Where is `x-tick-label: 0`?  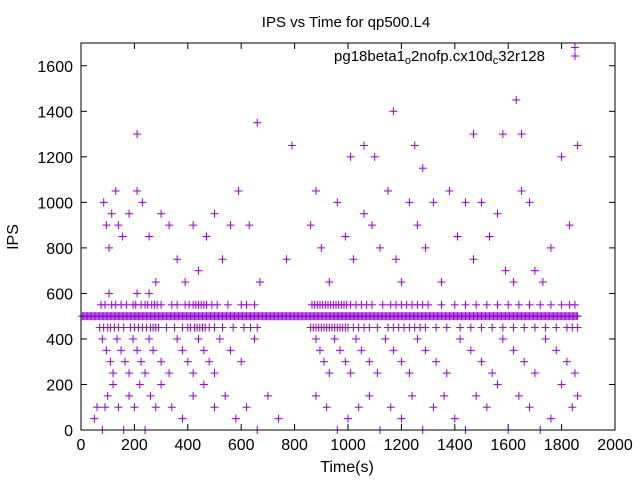 x-tick-label: 0 is located at coordinates (81, 445).